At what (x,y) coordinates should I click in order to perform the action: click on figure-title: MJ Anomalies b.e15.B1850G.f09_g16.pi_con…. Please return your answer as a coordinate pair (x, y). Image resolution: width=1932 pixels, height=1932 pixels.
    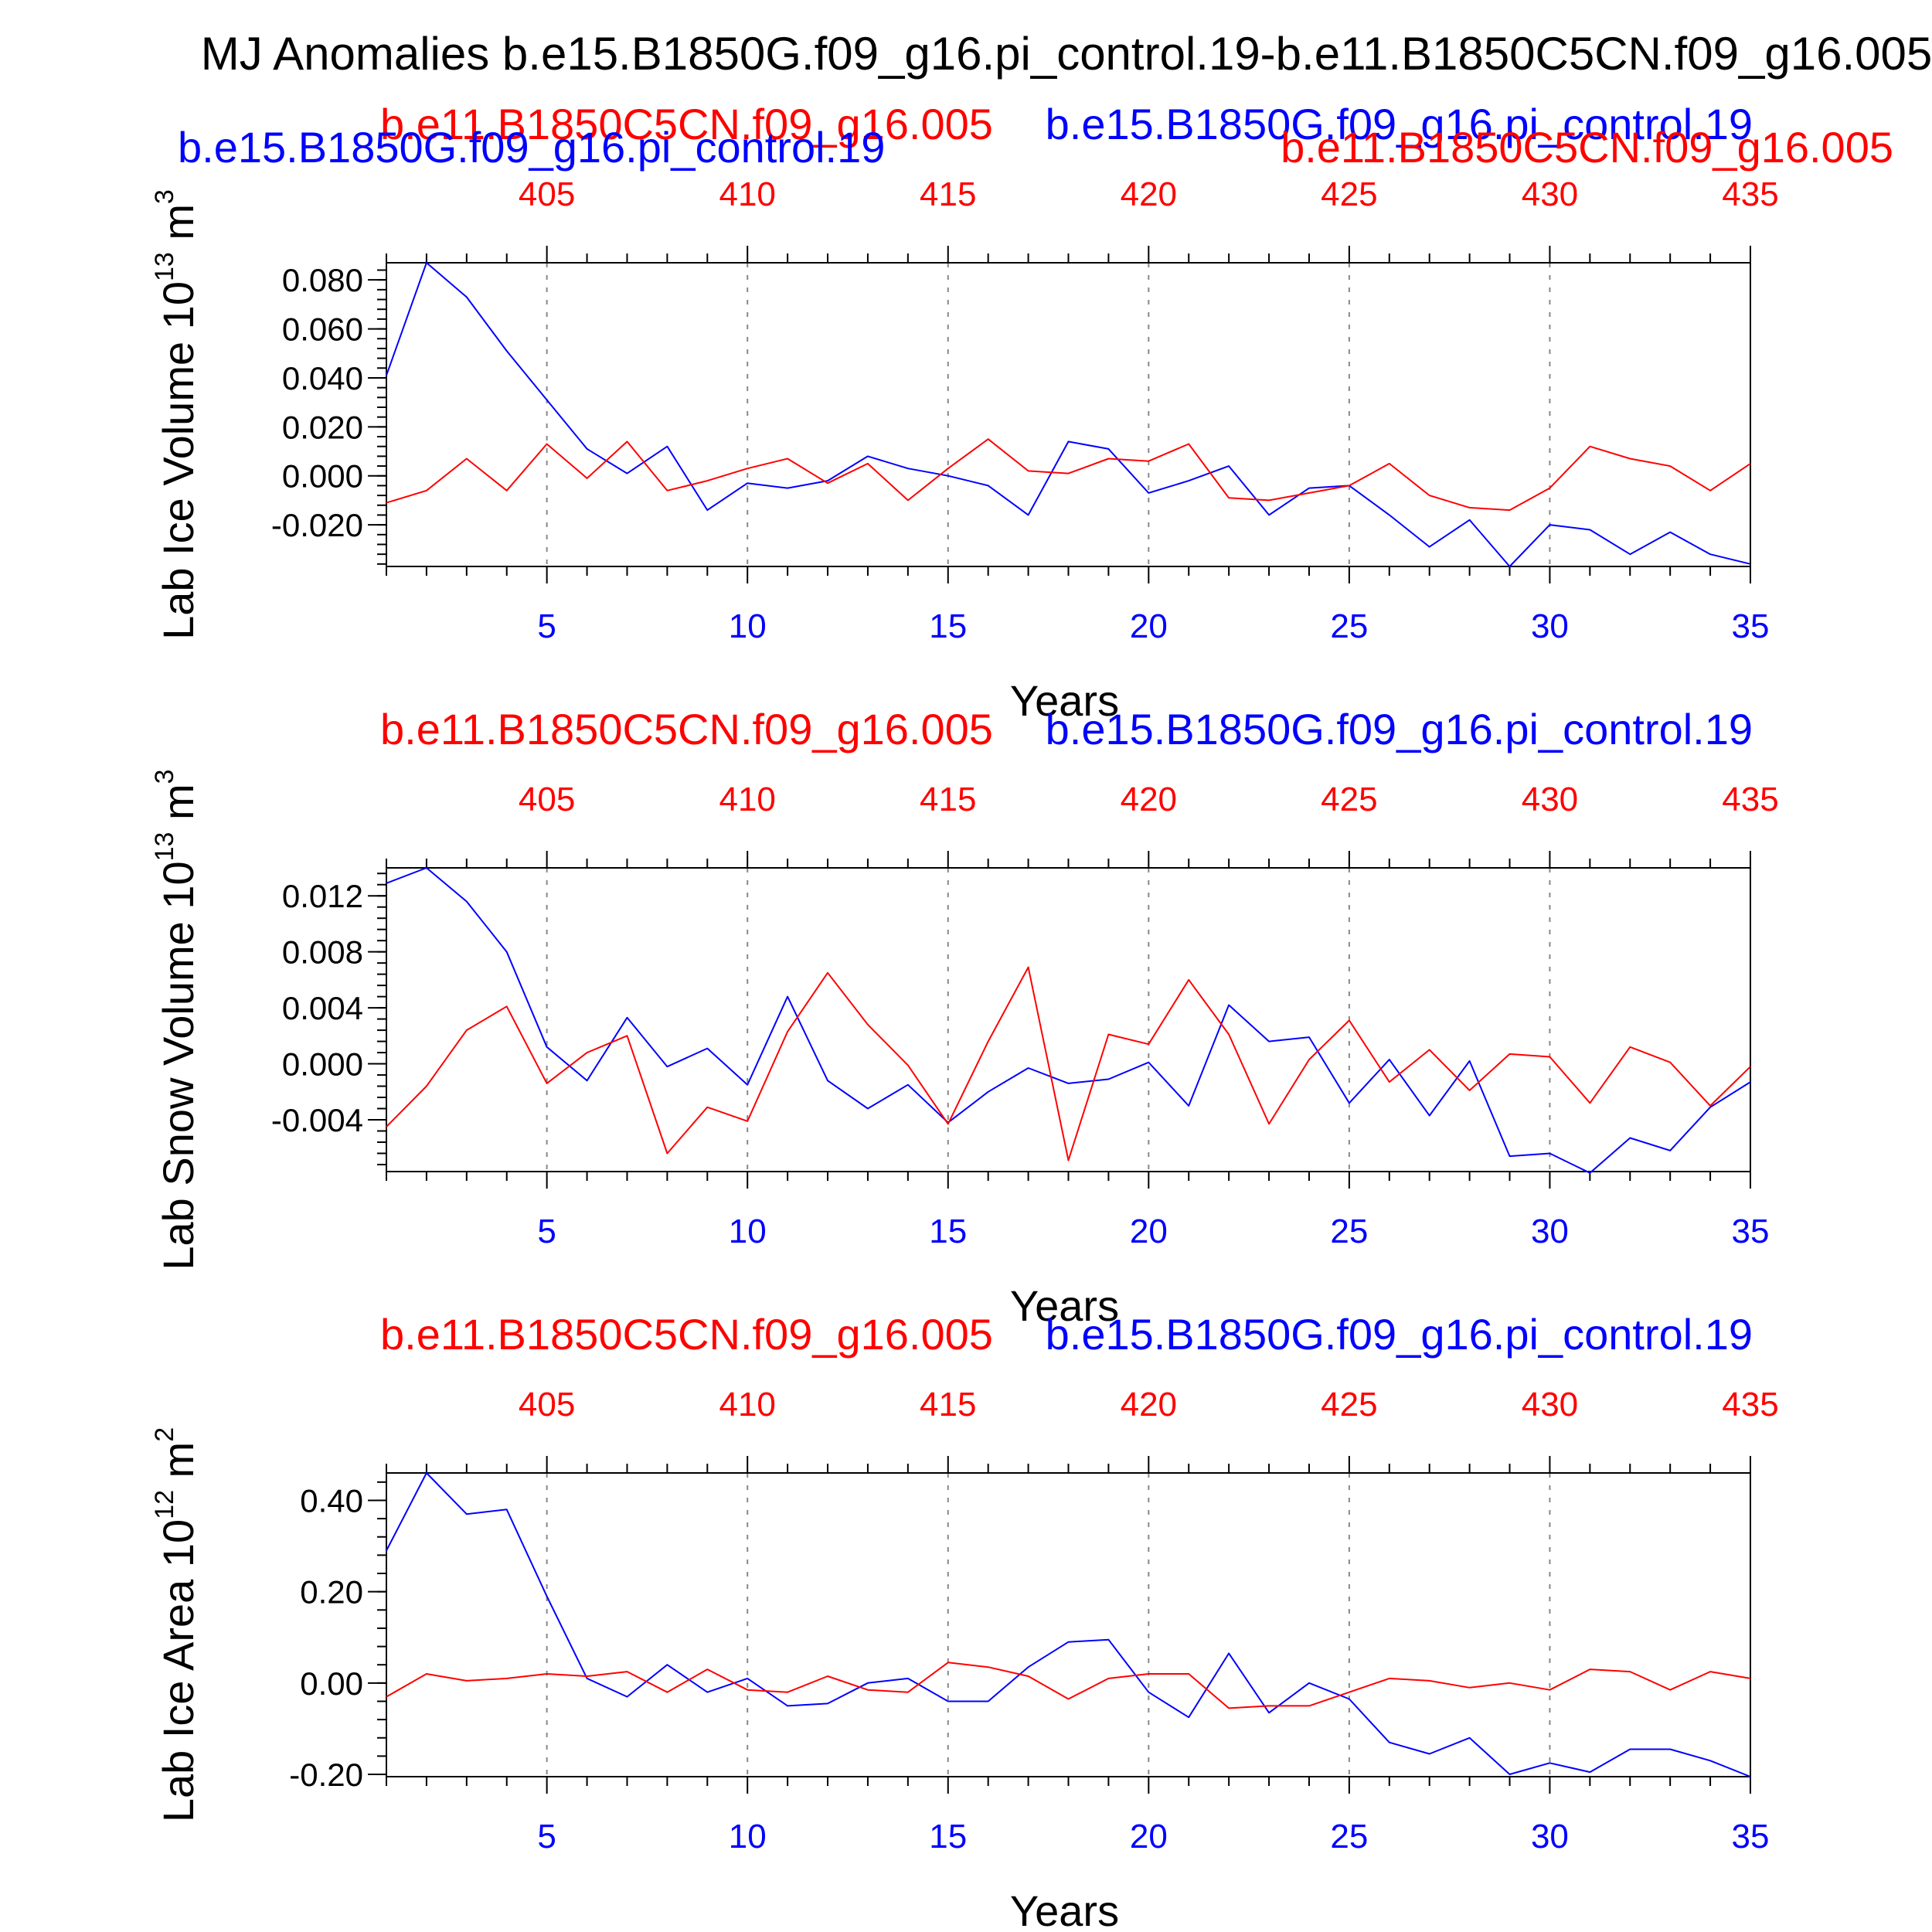
    Looking at the image, I should click on (1066, 54).